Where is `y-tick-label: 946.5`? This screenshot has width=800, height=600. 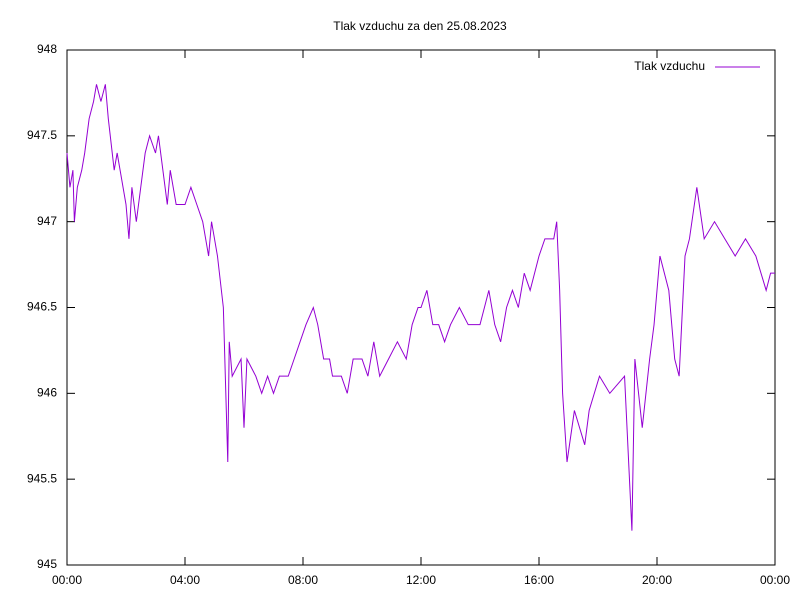 y-tick-label: 946.5 is located at coordinates (42, 307).